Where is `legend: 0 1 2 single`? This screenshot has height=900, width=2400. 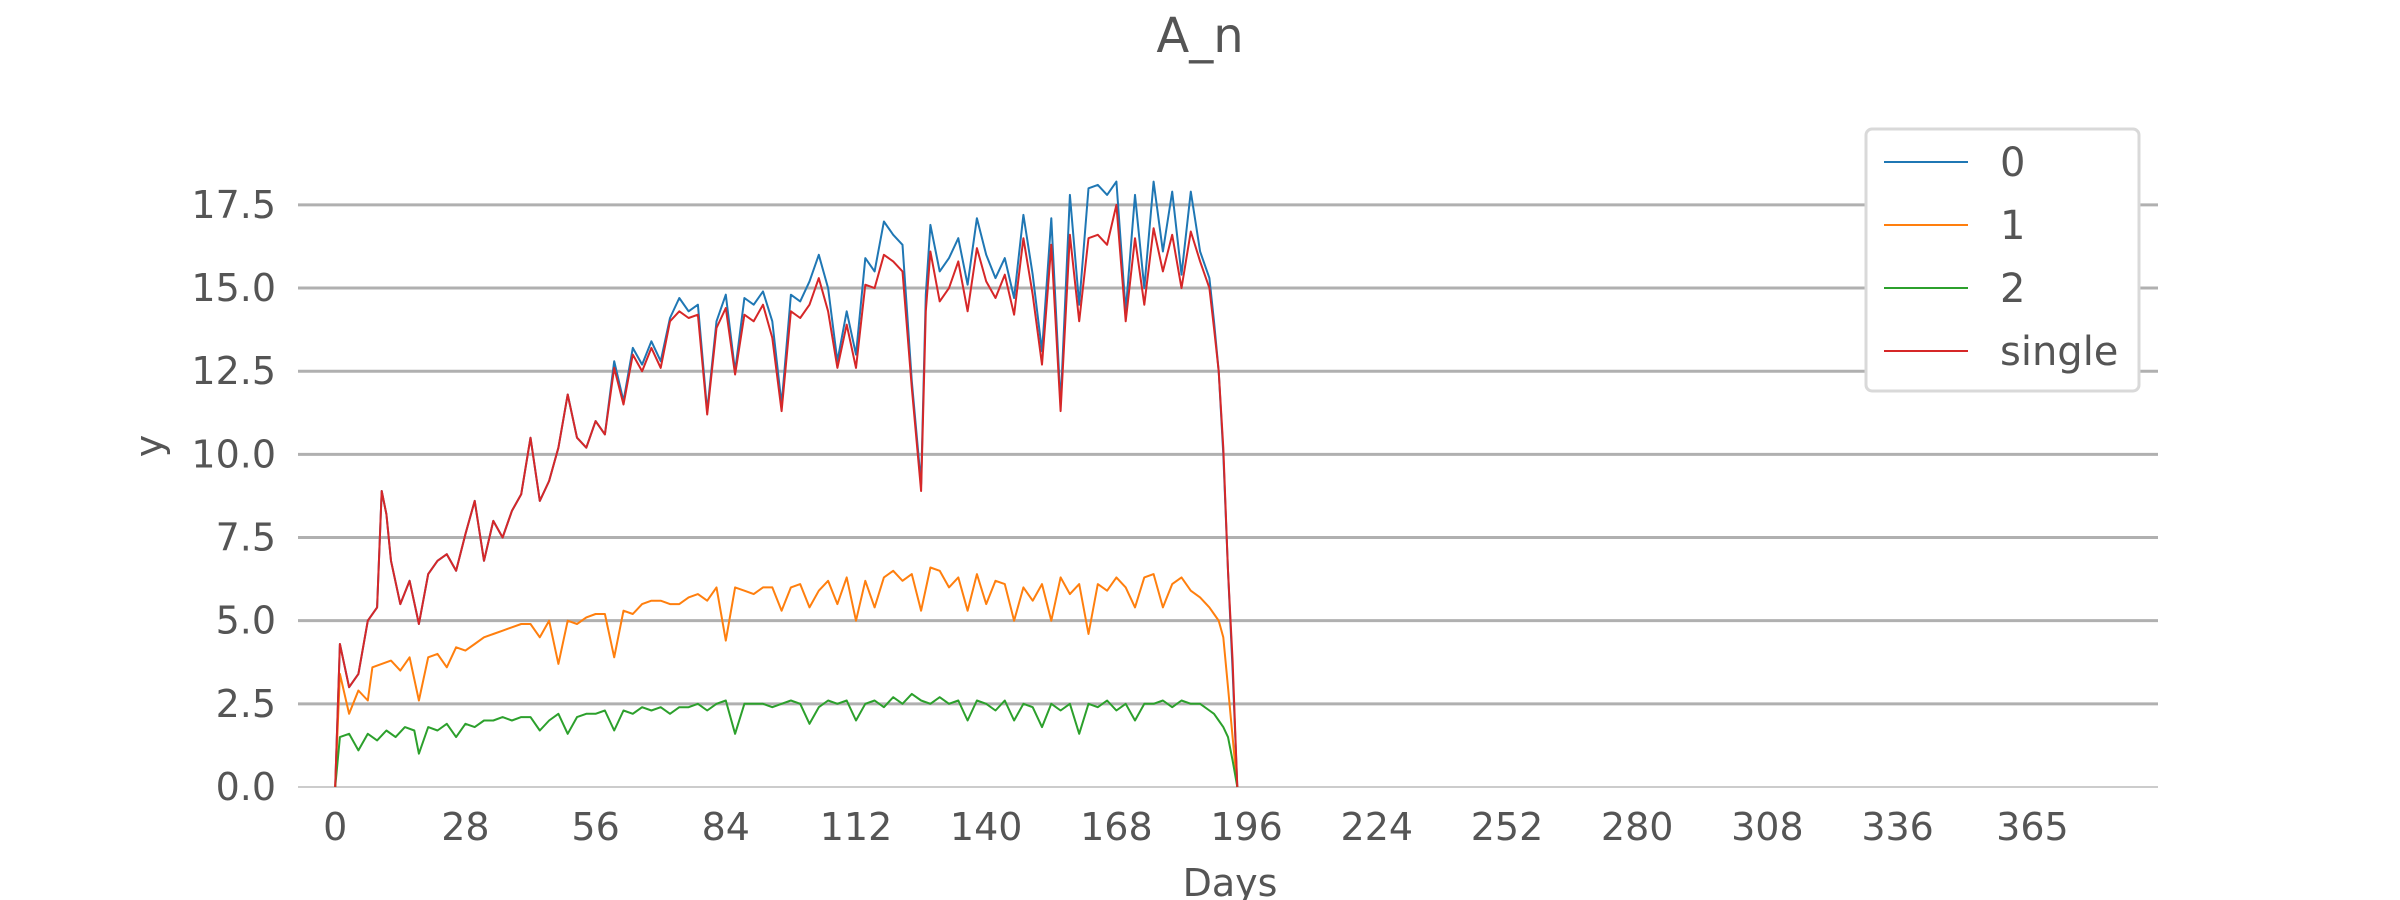 legend: 0 1 2 single is located at coordinates (2002, 260).